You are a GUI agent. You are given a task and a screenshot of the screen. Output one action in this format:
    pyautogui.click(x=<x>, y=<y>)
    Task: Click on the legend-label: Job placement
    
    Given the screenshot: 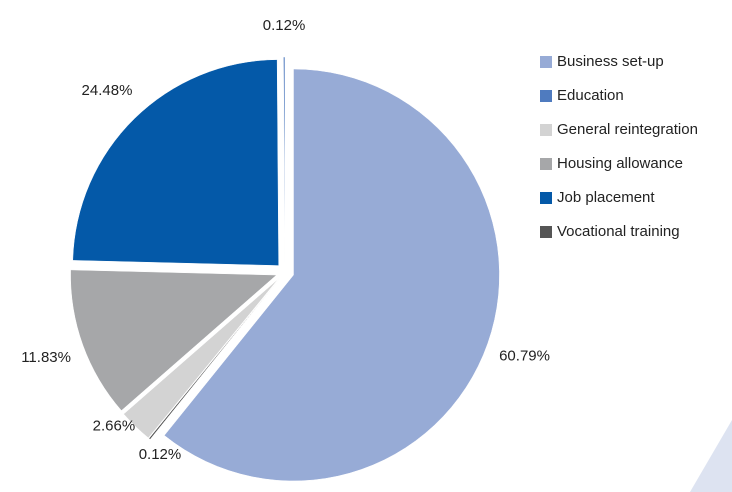 What is the action you would take?
    pyautogui.click(x=606, y=197)
    